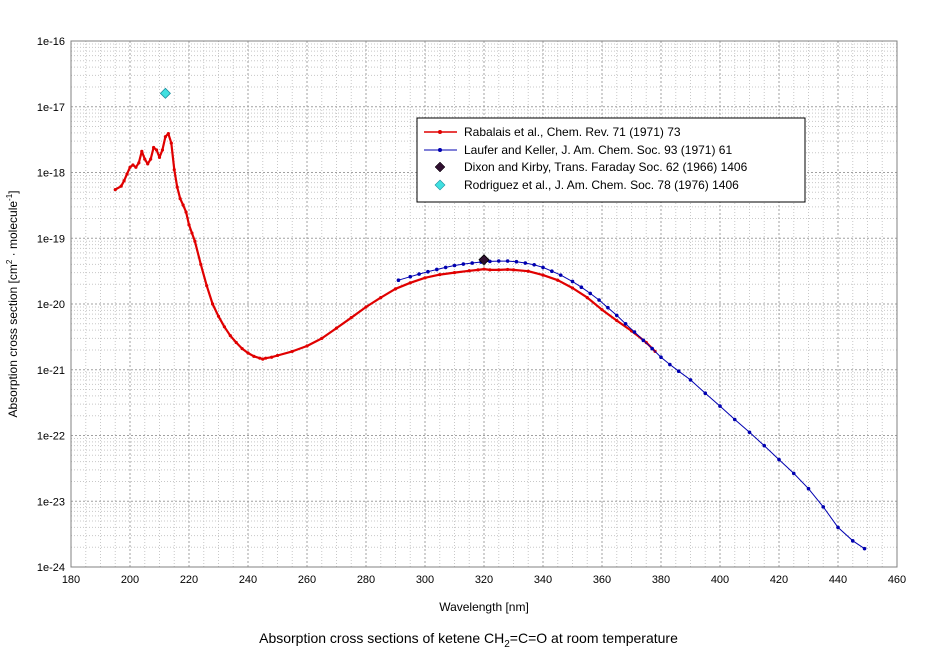  Describe the element at coordinates (838, 580) in the screenshot. I see `x-tick-label: 440` at that location.